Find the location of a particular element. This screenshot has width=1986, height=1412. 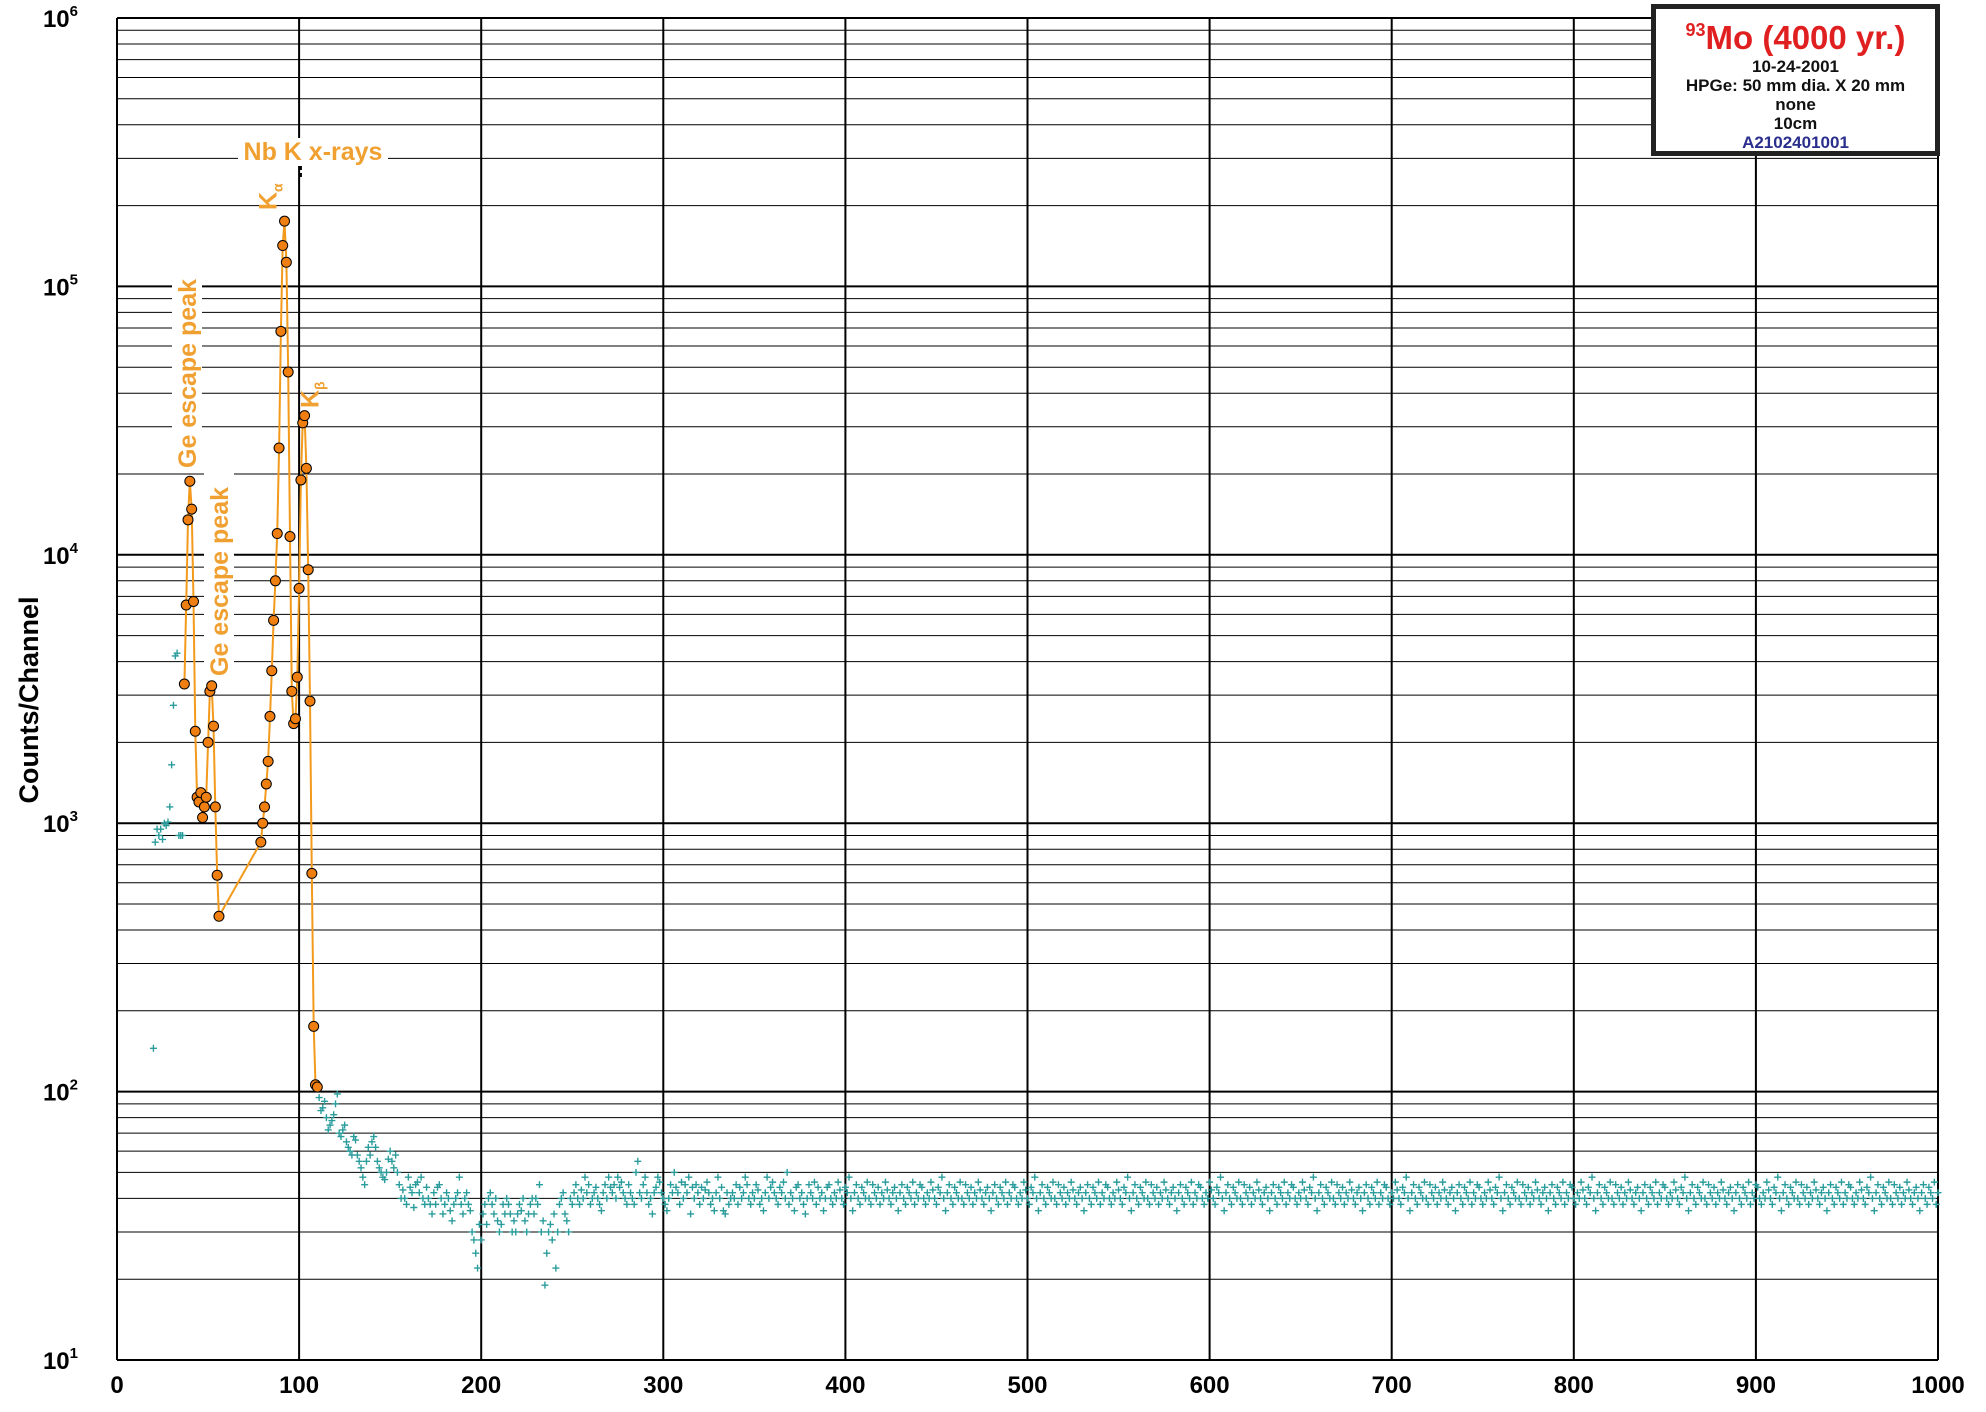

x-tick-label: 800 is located at coordinates (1574, 1385).